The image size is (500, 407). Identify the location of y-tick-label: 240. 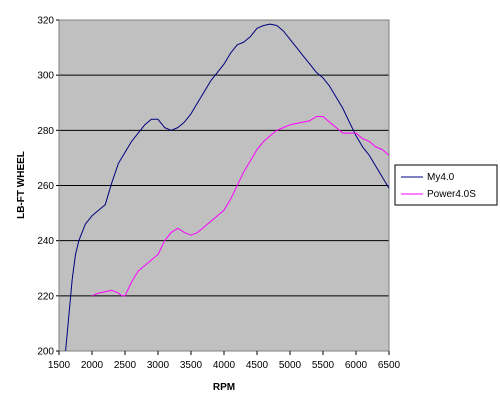
(45, 241).